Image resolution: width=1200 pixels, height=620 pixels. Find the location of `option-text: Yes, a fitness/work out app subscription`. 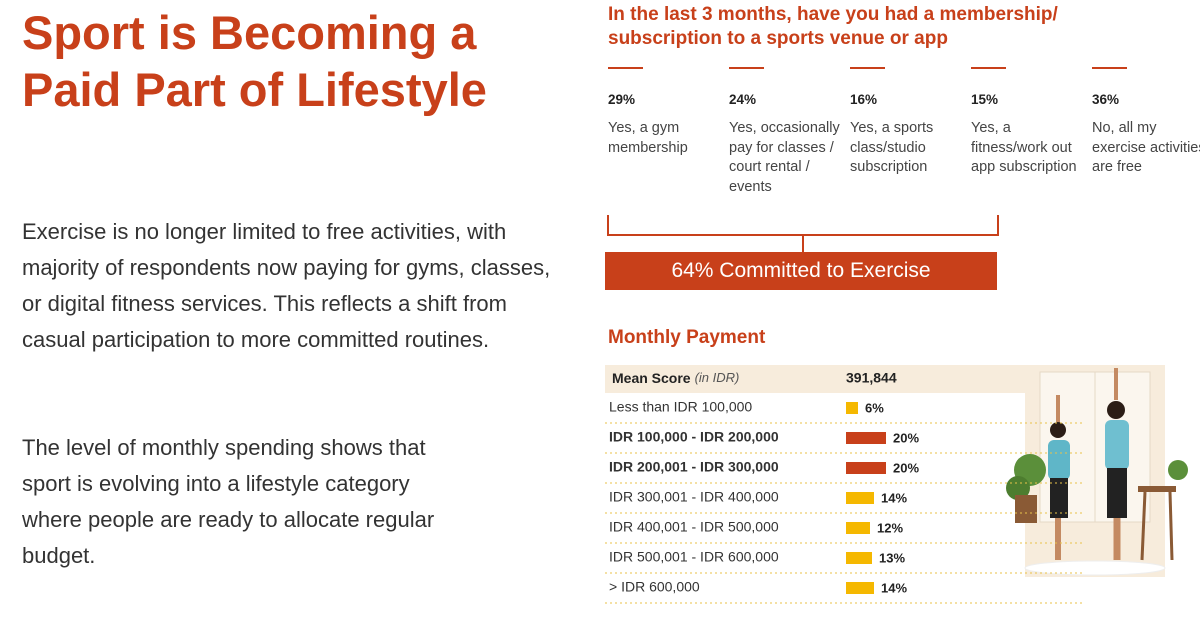

option-text: Yes, a fitness/work out app subscription is located at coordinates (1024, 148).